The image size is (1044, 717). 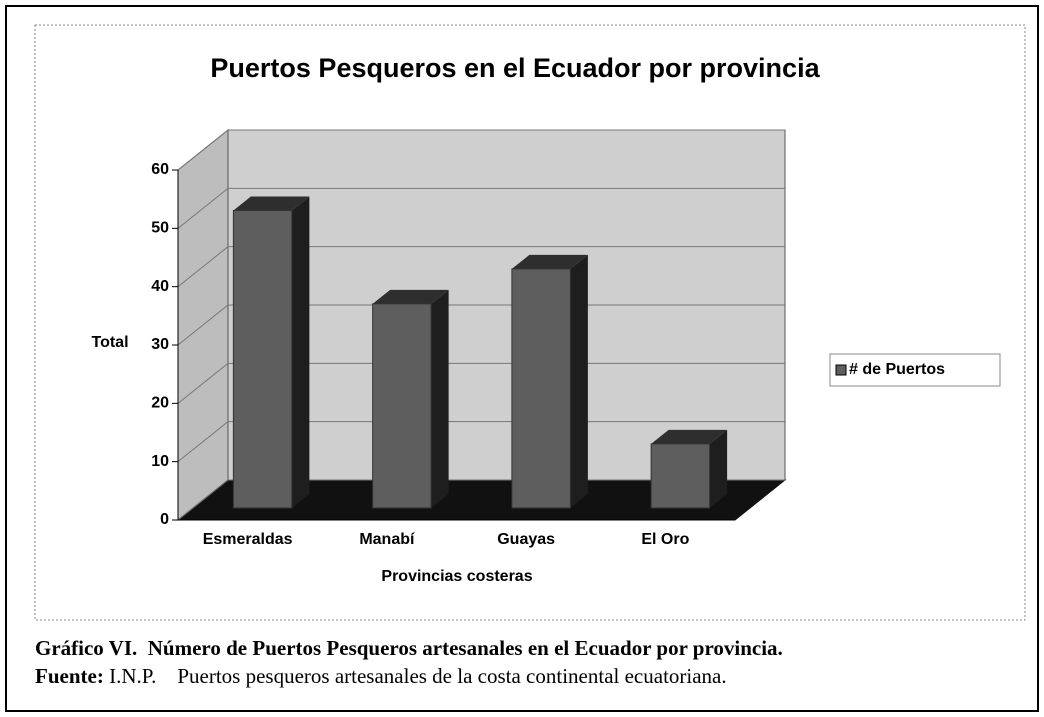 I want to click on legend-swatch, so click(x=841, y=370).